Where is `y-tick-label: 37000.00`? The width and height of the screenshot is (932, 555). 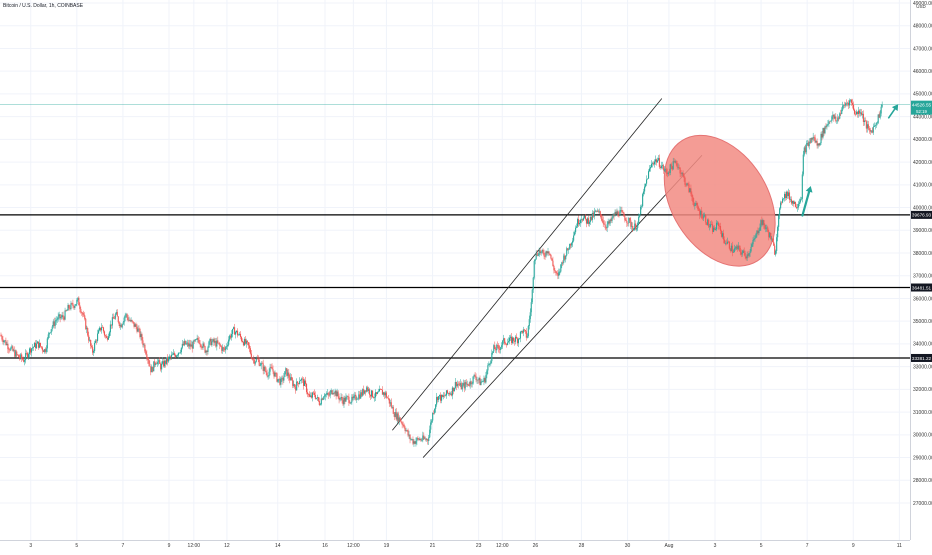
y-tick-label: 37000.00 is located at coordinates (922, 277).